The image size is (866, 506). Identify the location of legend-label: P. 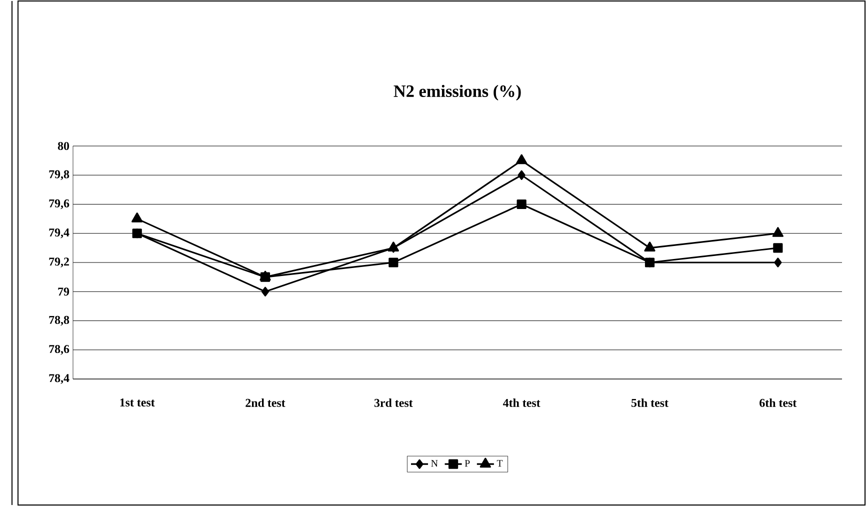
(467, 463).